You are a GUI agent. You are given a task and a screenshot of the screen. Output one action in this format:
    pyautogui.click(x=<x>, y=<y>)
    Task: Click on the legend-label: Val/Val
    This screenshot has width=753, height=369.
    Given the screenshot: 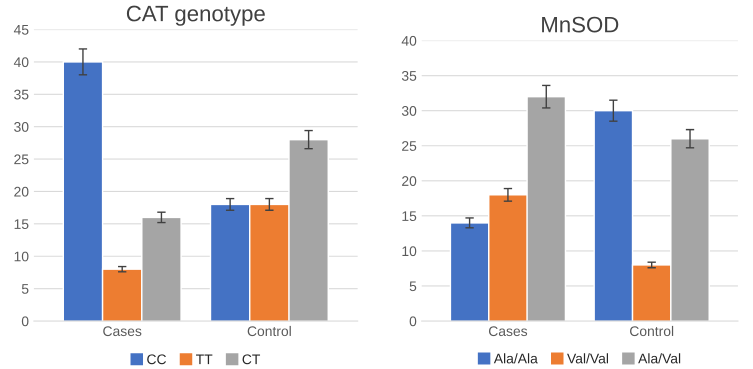 What is the action you would take?
    pyautogui.click(x=587, y=358)
    